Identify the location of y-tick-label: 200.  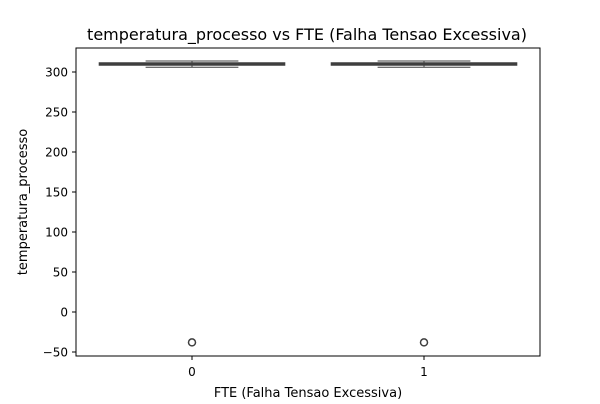
(56, 153).